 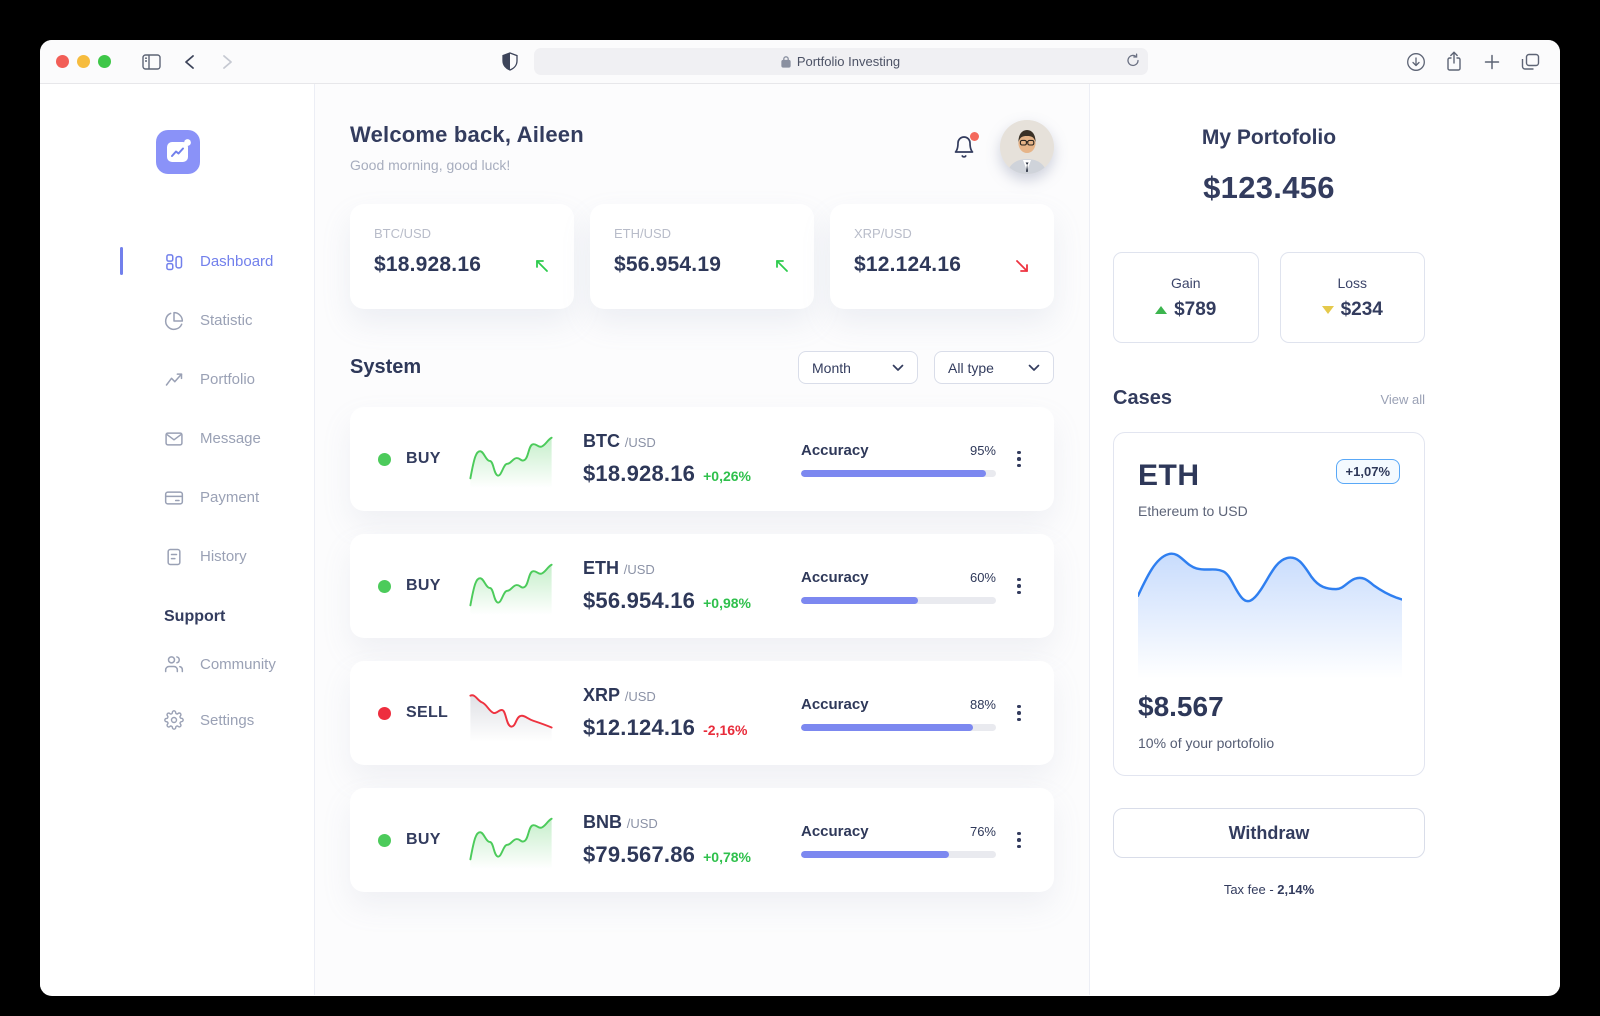 I want to click on sidebar-item-payment: Payment, so click(x=177, y=497).